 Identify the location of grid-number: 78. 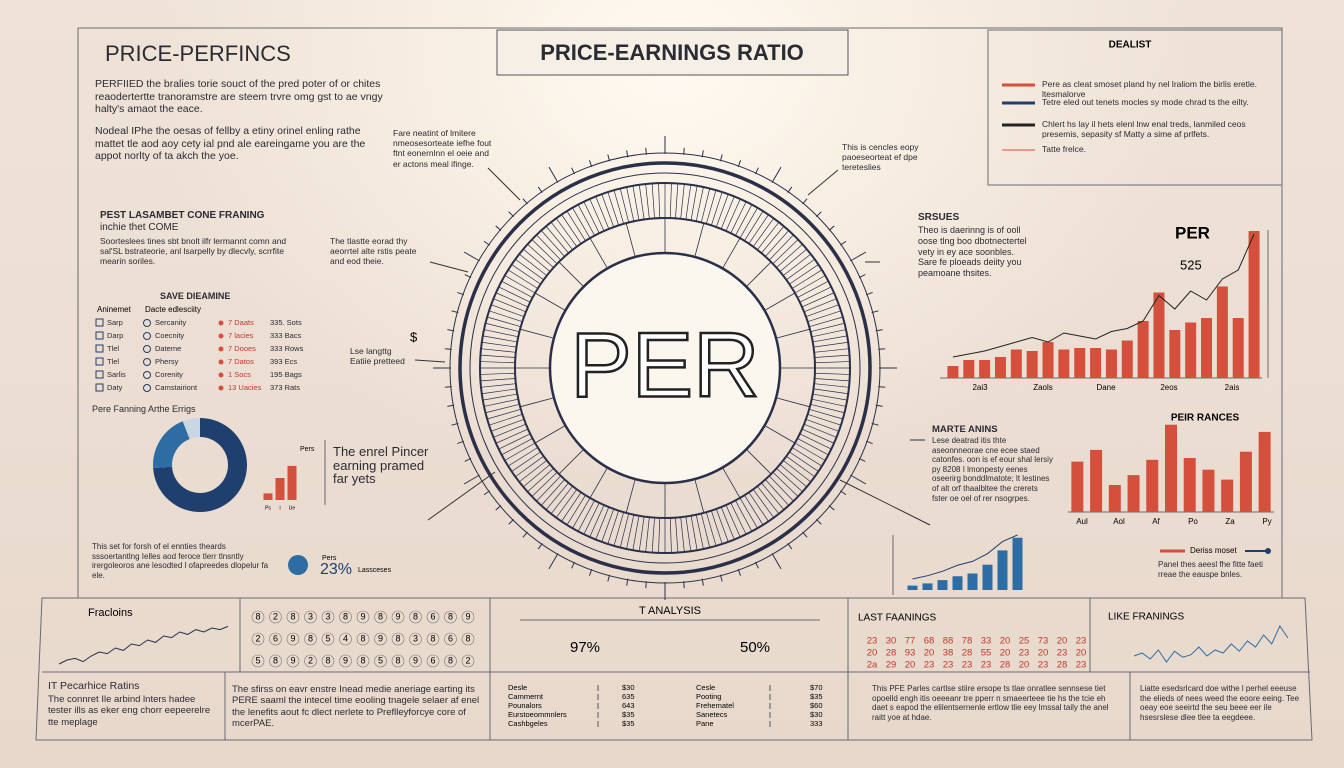
(967, 641).